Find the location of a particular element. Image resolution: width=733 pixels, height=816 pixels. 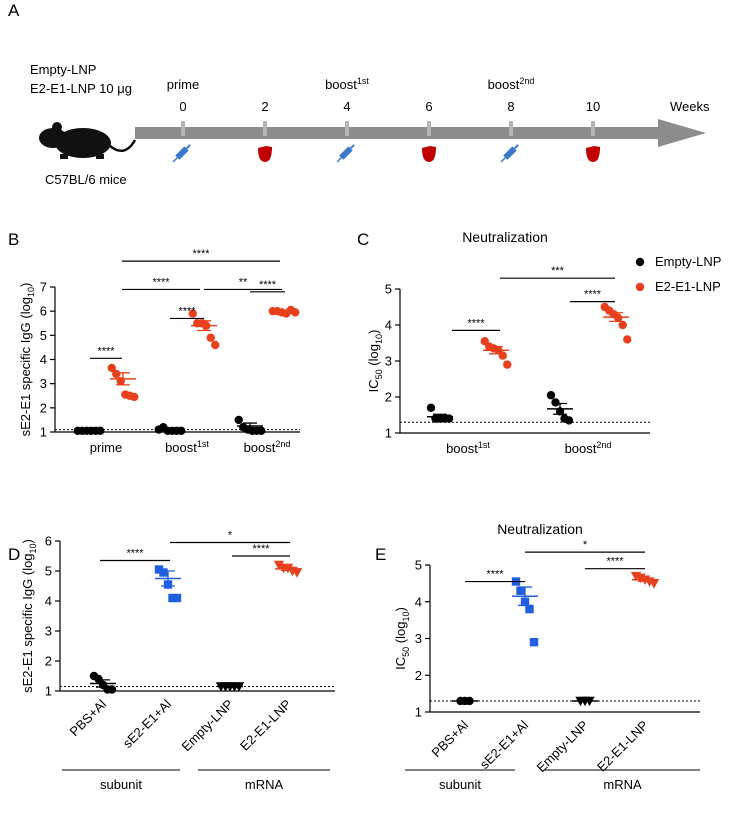

y-axis-label: IC50 (log10) is located at coordinates (375, 361).